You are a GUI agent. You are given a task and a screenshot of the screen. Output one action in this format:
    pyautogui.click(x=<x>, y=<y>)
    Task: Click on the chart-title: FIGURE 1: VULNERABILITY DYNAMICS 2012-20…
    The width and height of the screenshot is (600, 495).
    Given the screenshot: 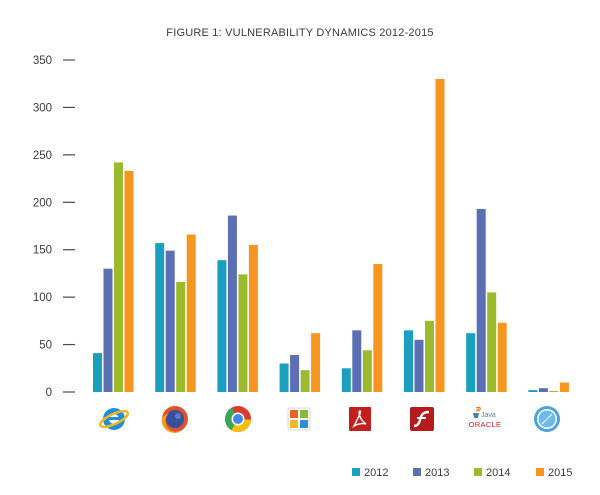 What is the action you would take?
    pyautogui.click(x=299, y=33)
    